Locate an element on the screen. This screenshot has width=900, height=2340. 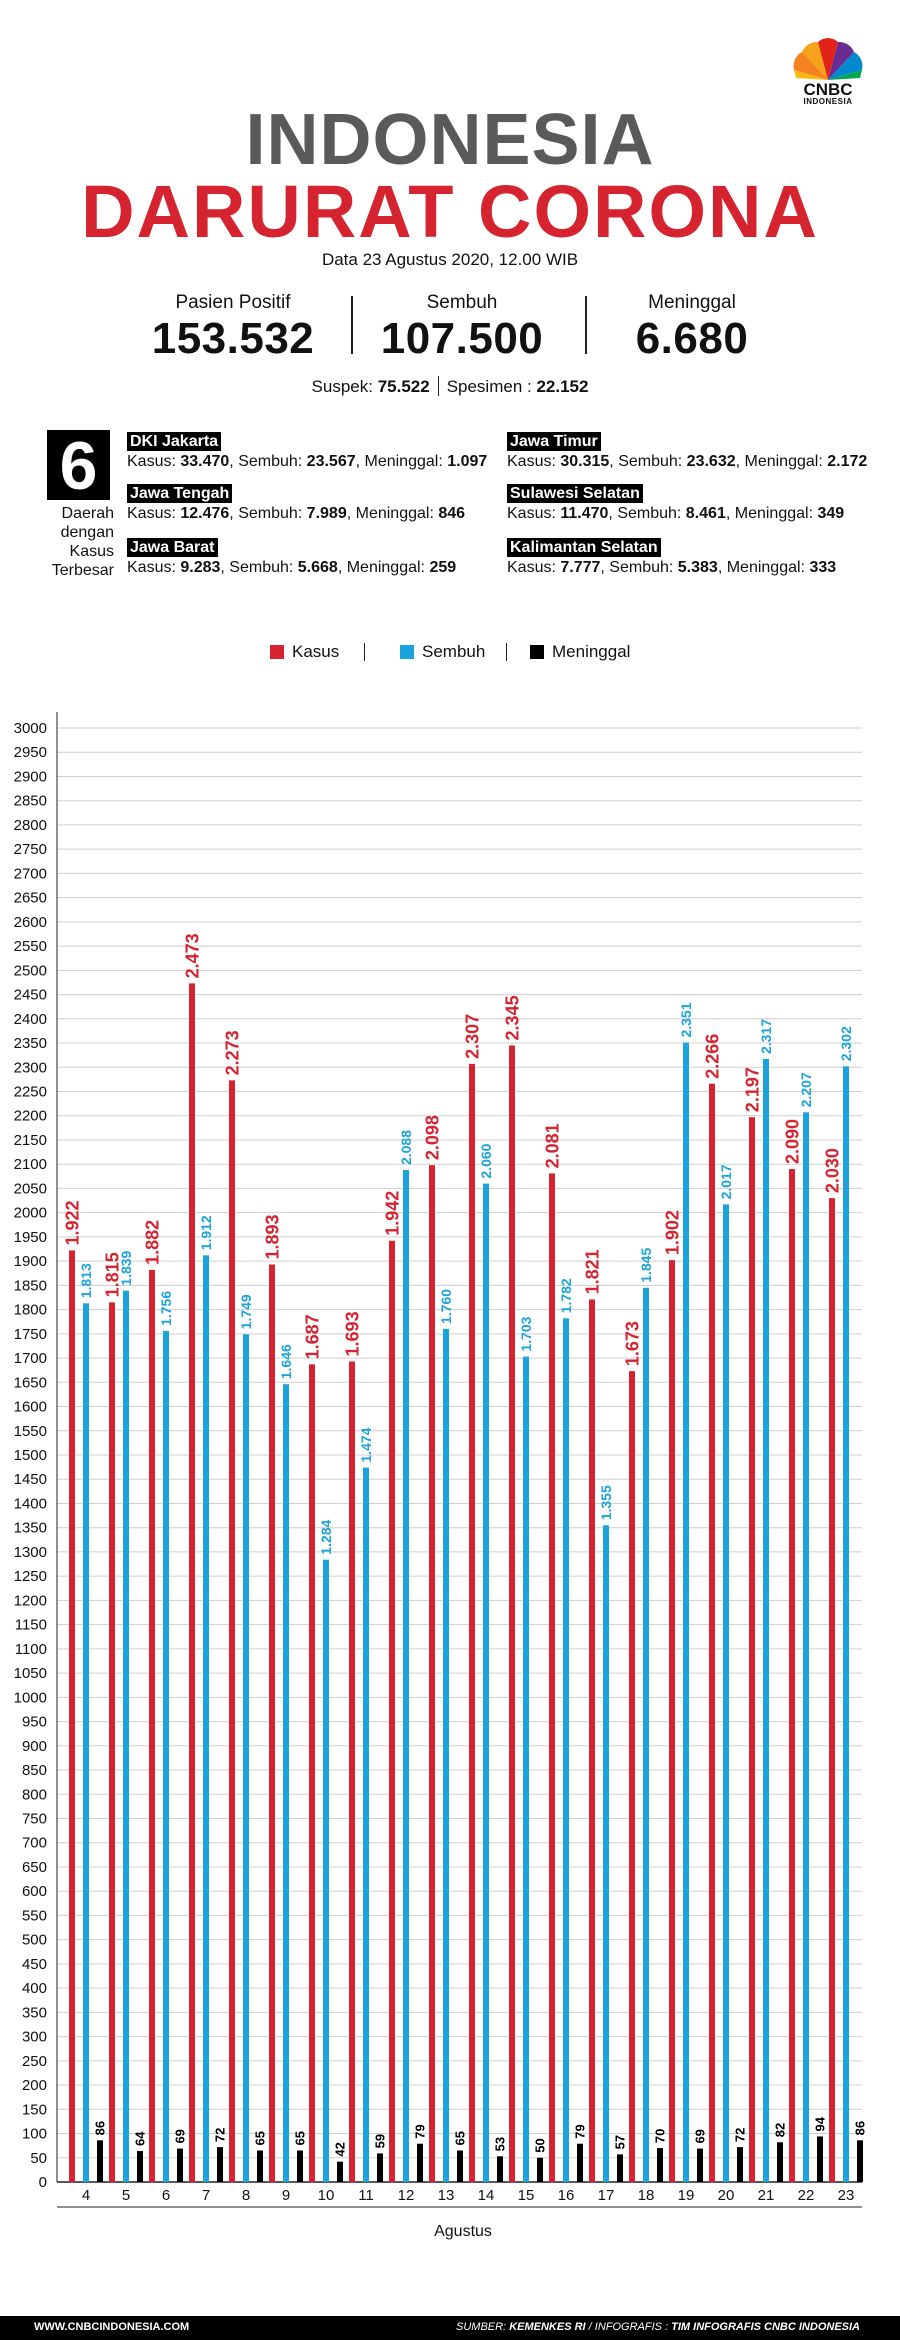
sembuh-value: 23.632 is located at coordinates (711, 461).